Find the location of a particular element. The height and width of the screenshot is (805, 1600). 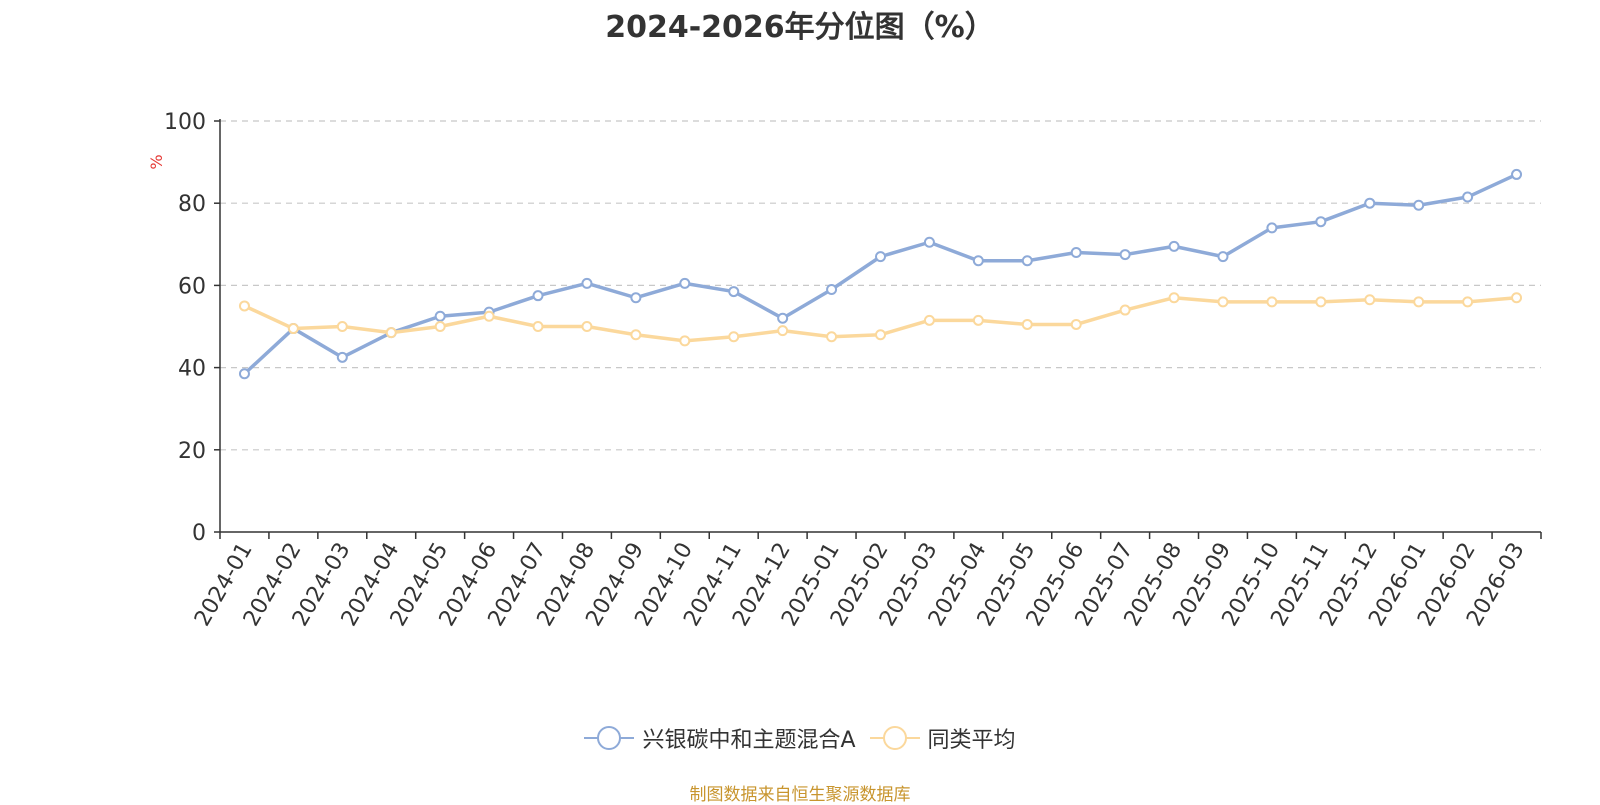

y-tick-label-20: 20 is located at coordinates (192, 451).